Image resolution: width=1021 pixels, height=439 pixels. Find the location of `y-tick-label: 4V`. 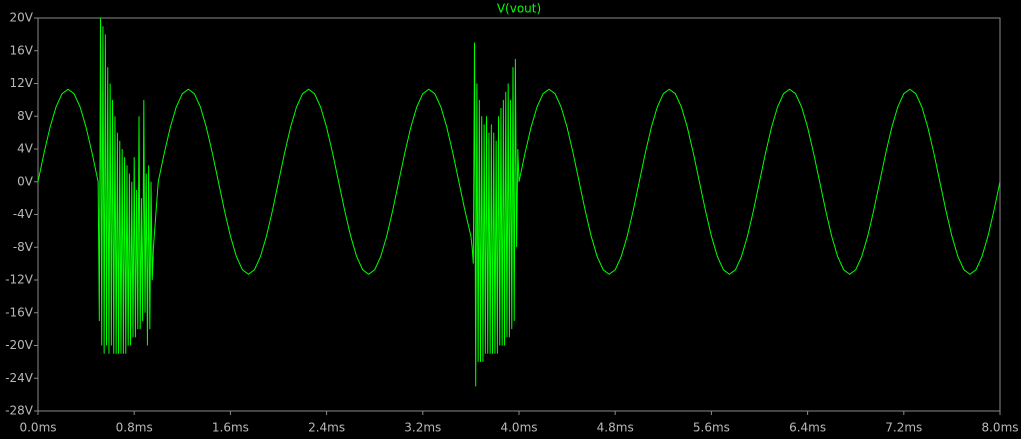

y-tick-label: 4V is located at coordinates (25, 149).